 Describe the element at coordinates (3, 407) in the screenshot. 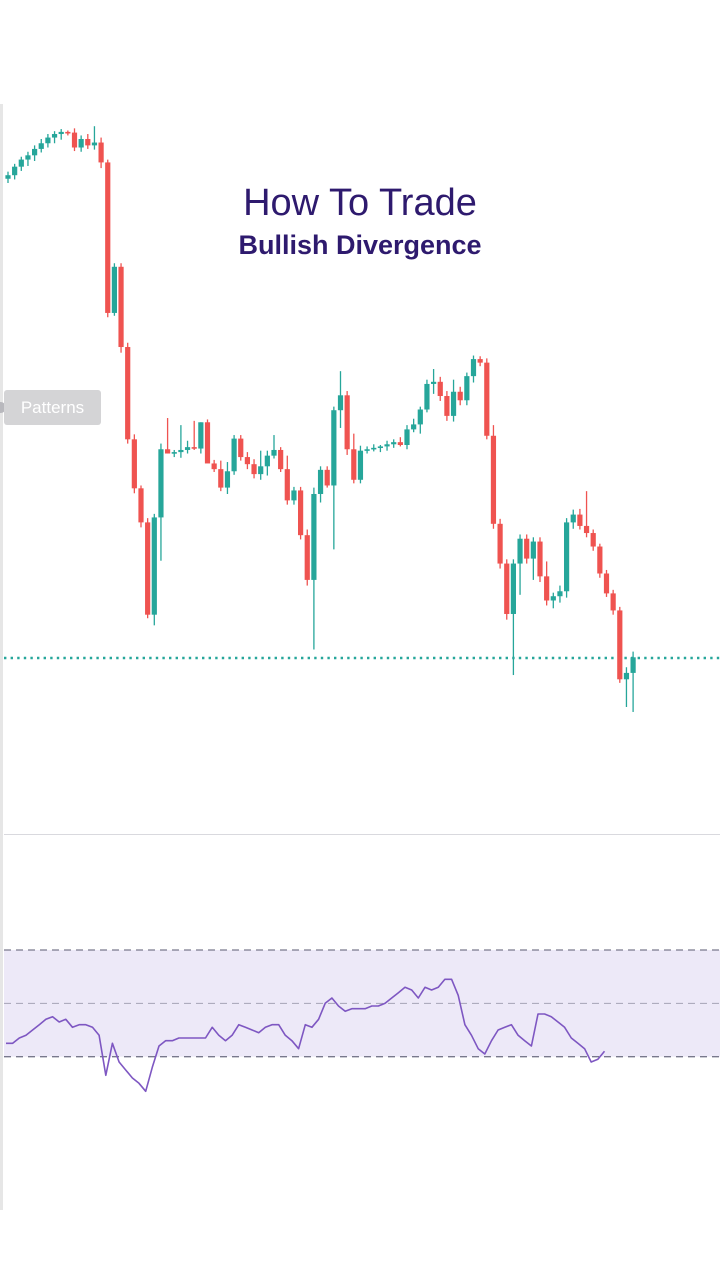

I see `panel-handle` at that location.